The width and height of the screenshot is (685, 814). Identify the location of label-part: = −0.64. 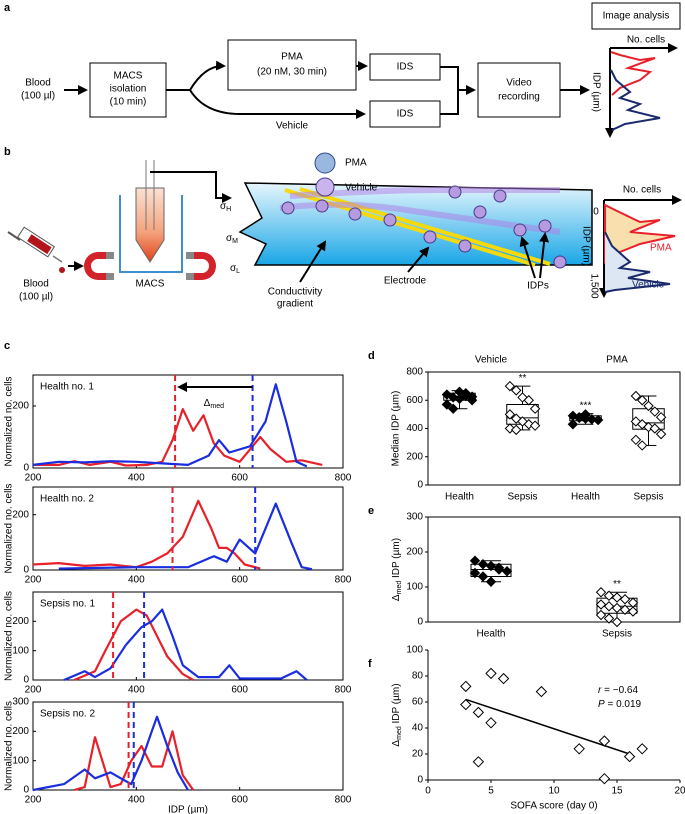
(619, 690).